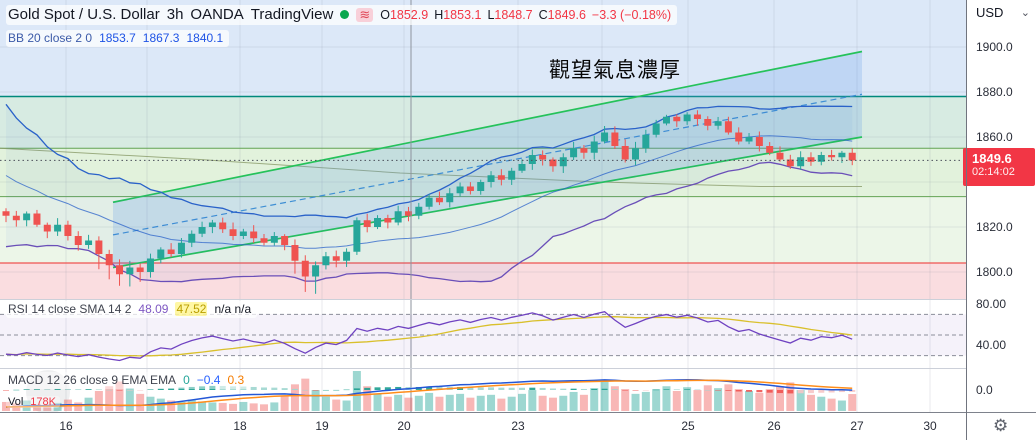  What do you see at coordinates (429, 391) in the screenshot?
I see `volume-bars` at bounding box center [429, 391].